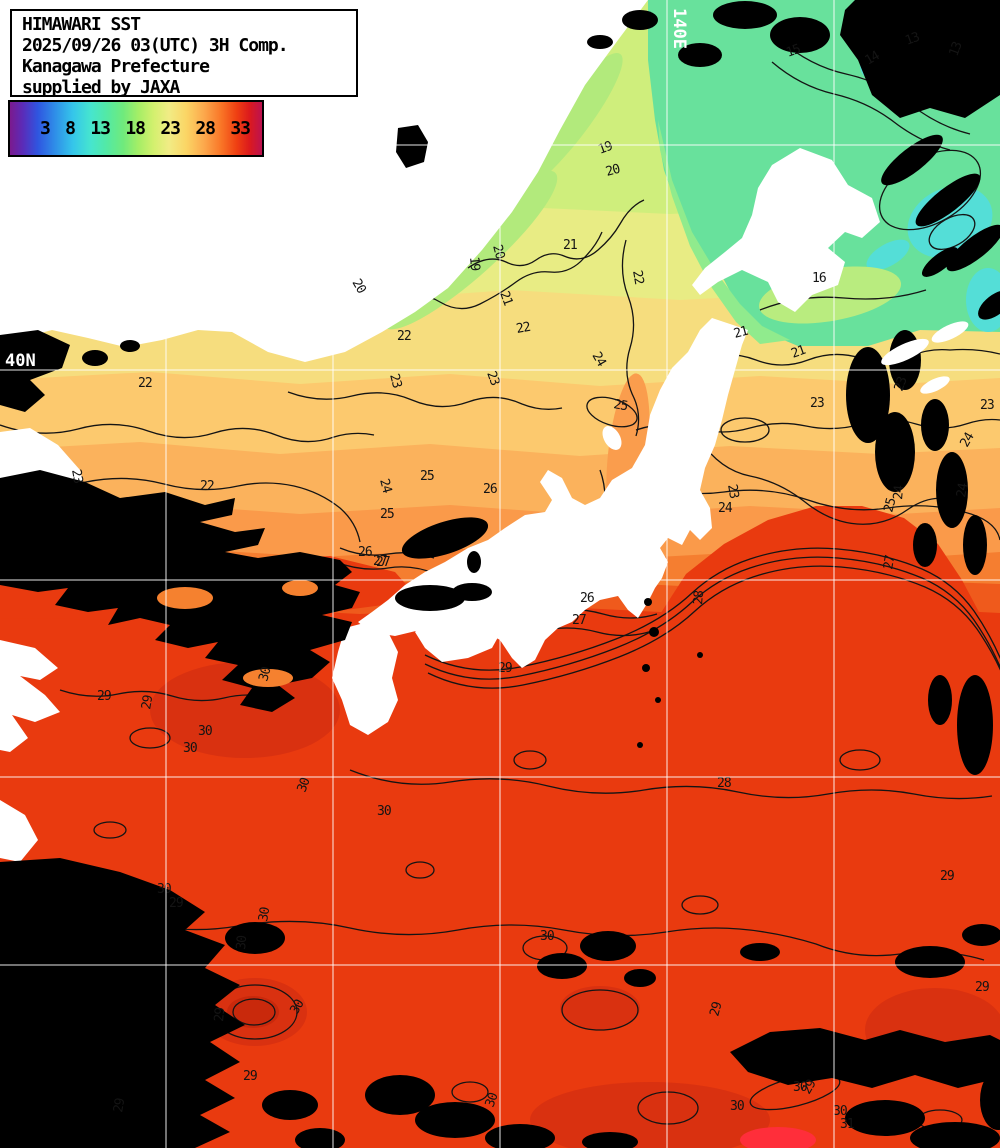  What do you see at coordinates (240, 128) in the screenshot?
I see `colorbar-tick: 33` at bounding box center [240, 128].